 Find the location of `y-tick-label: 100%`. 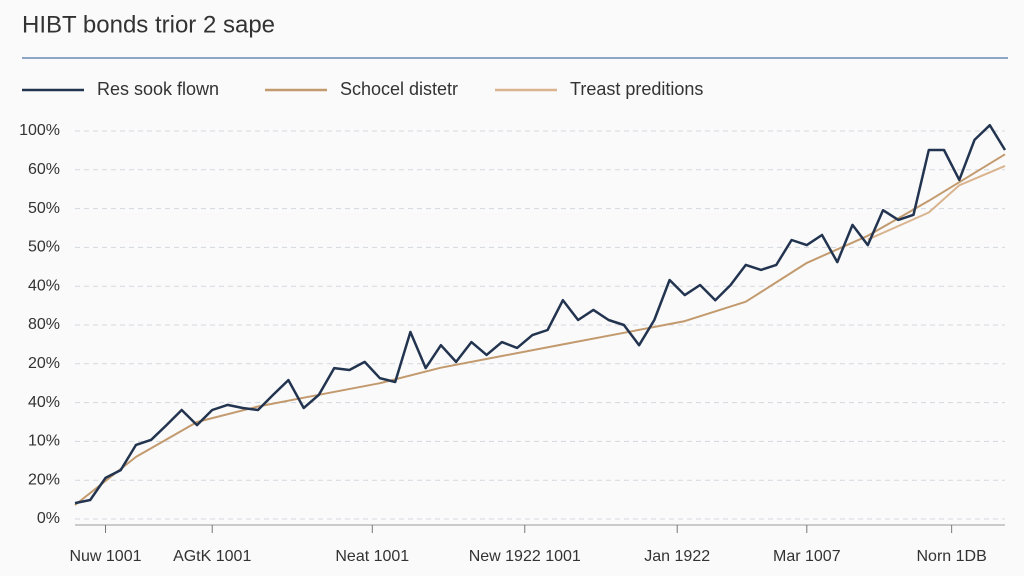

y-tick-label: 100% is located at coordinates (39, 130).